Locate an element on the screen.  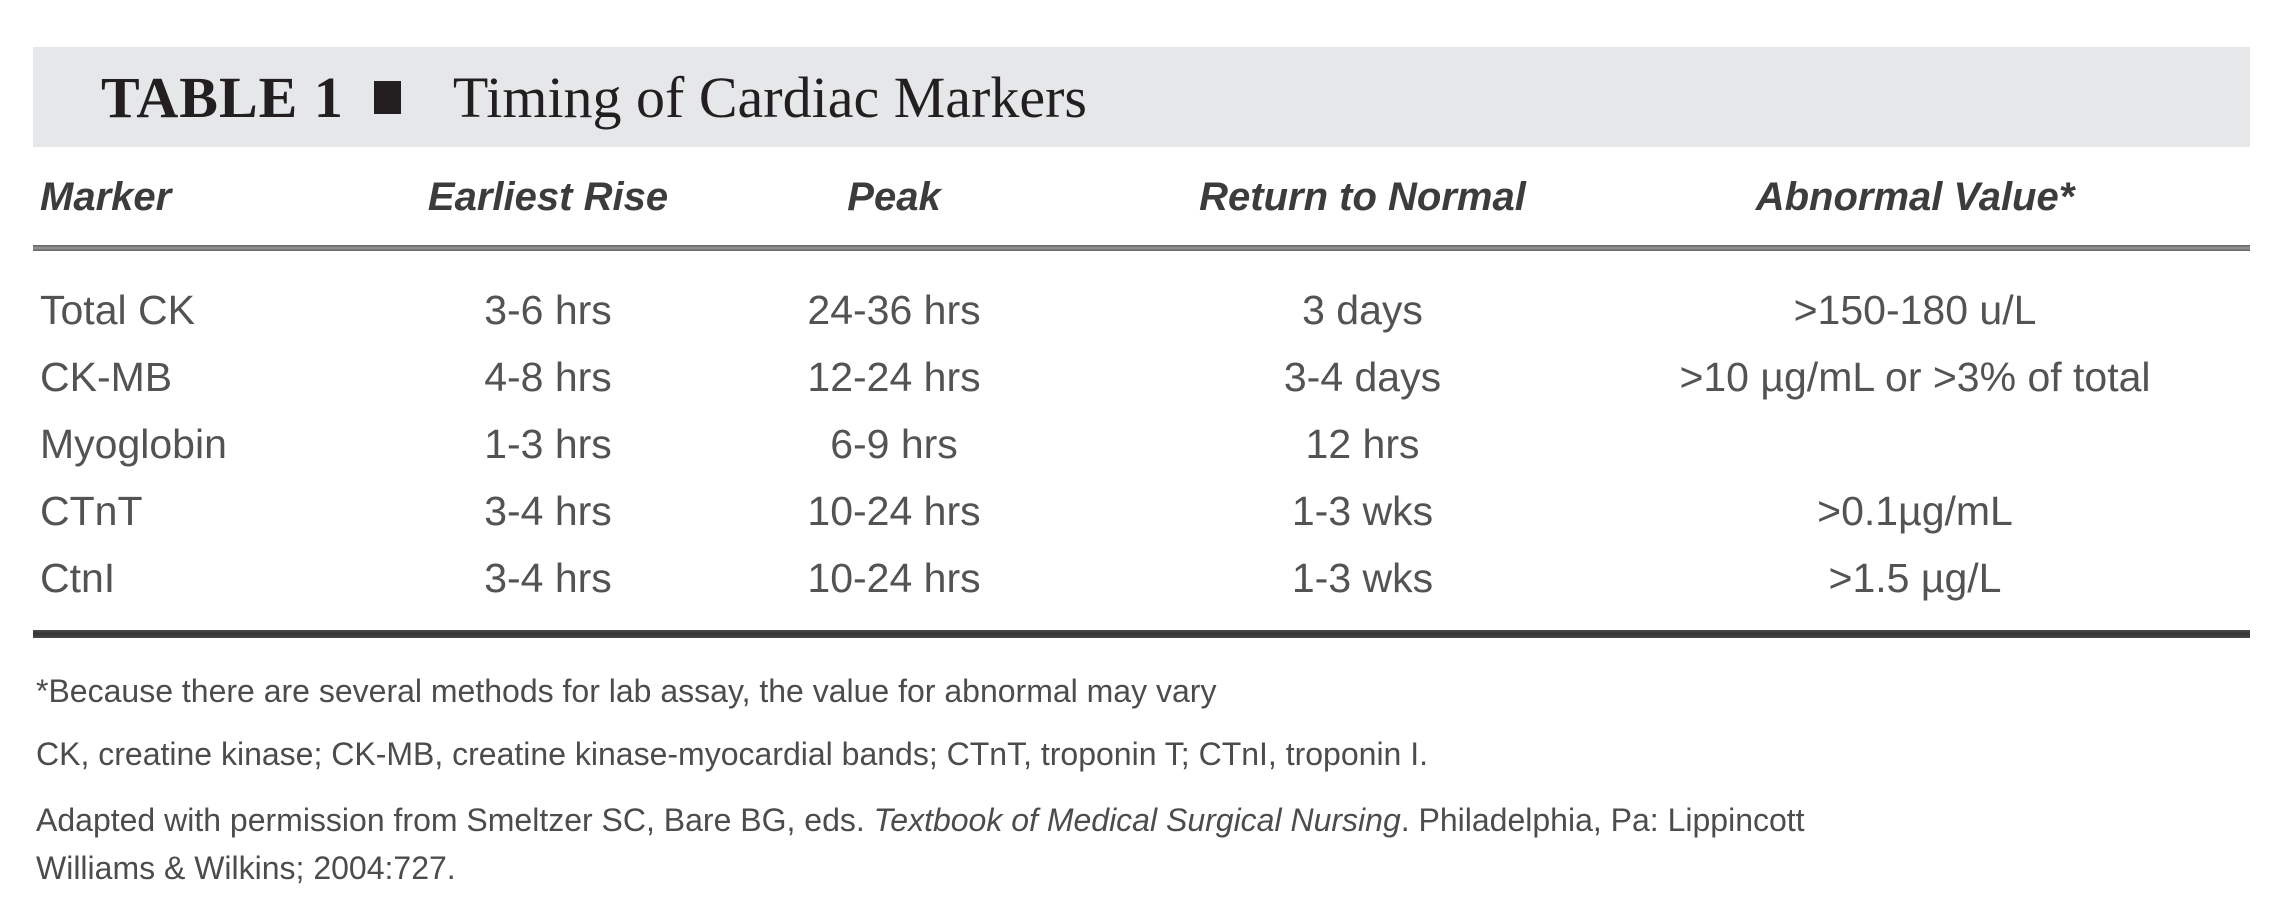
table-title: Timing of Cardiac Markers is located at coordinates (769, 97).